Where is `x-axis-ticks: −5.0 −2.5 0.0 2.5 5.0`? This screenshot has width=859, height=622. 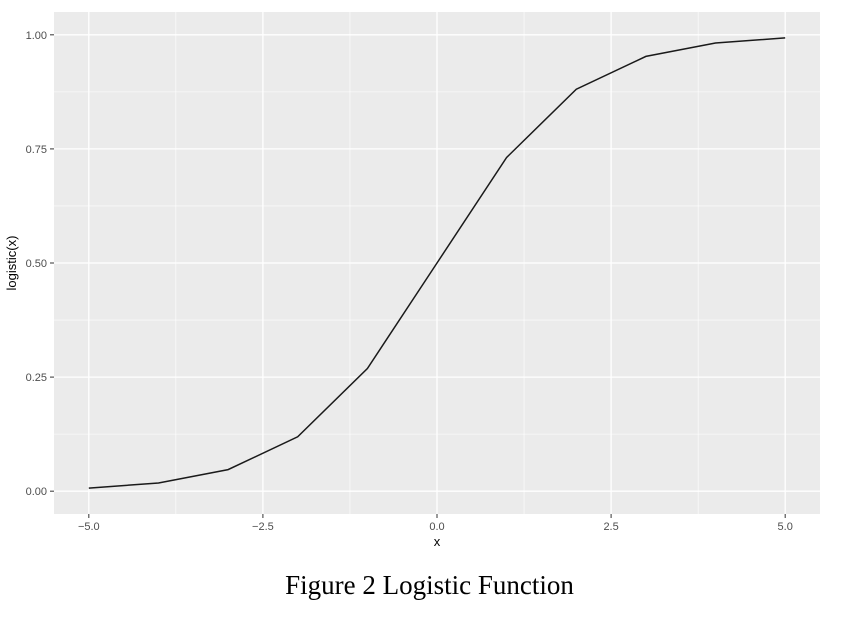 x-axis-ticks: −5.0 −2.5 0.0 2.5 5.0 is located at coordinates (435, 523).